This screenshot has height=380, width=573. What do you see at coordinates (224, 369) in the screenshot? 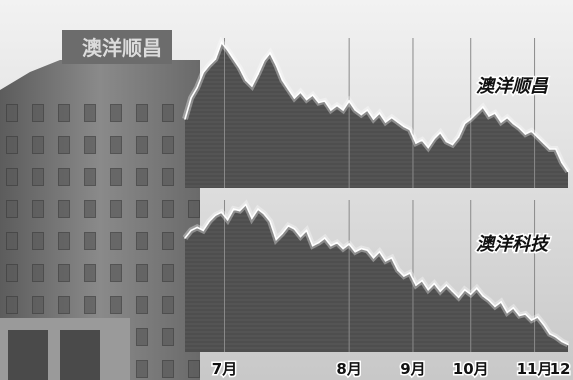
I see `x-tick-label-0: 7月` at bounding box center [224, 369].